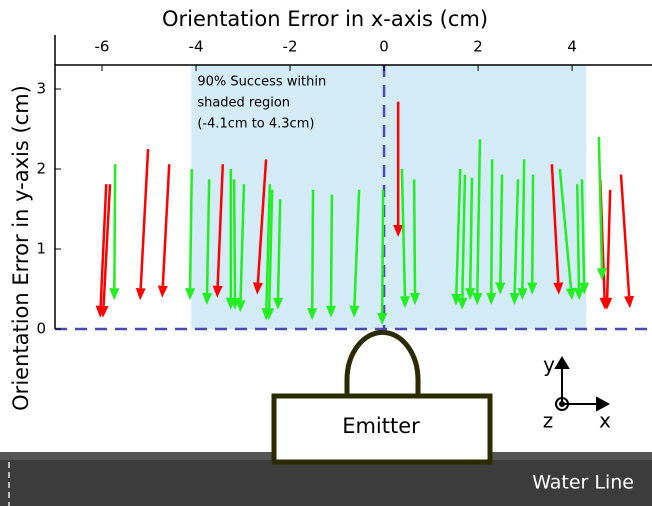  What do you see at coordinates (572, 47) in the screenshot?
I see `x-tick-label: 4` at bounding box center [572, 47].